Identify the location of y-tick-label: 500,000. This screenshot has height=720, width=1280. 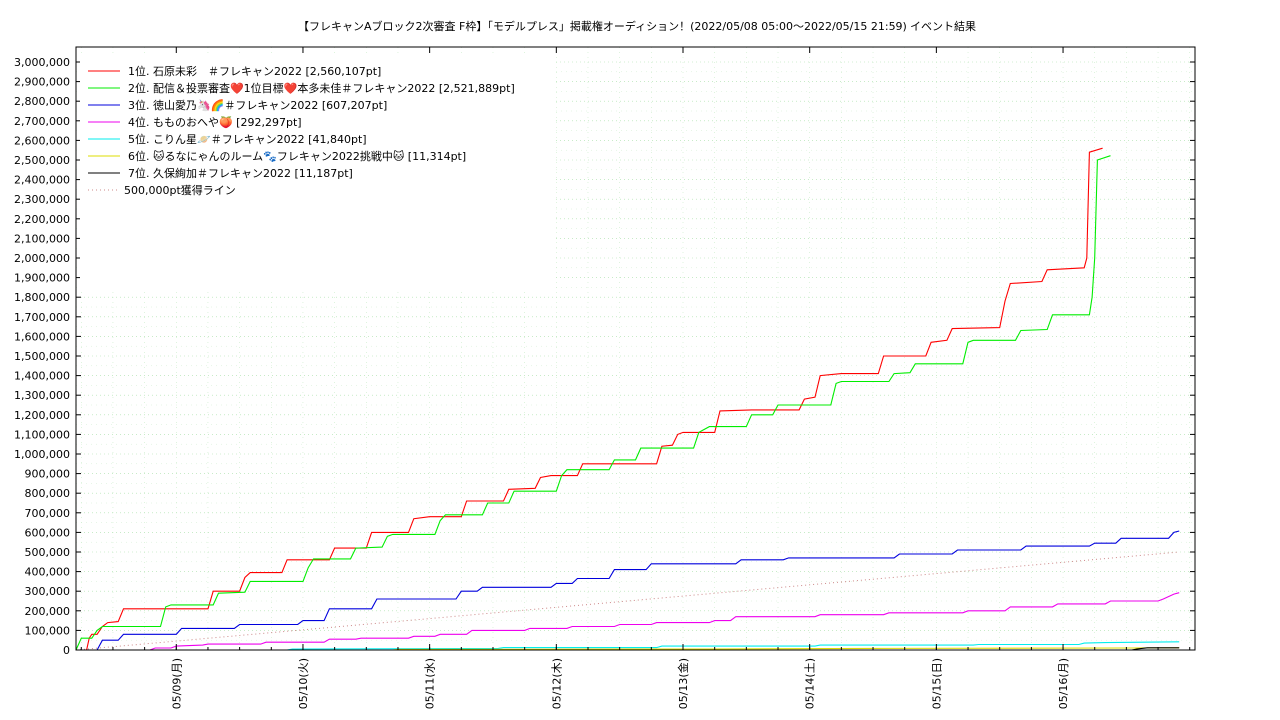
(48, 552).